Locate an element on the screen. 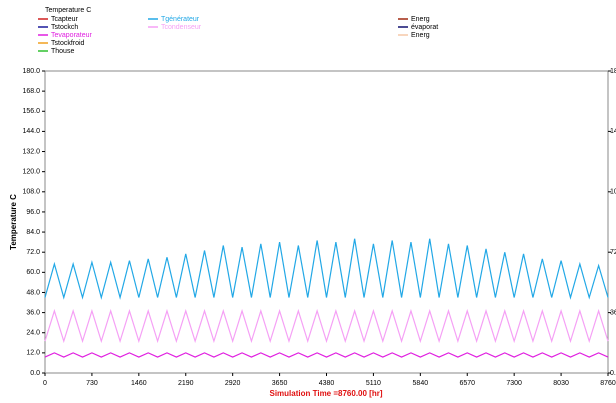 Image resolution: width=616 pixels, height=403 pixels. y2-tick-label: 36 is located at coordinates (613, 312).